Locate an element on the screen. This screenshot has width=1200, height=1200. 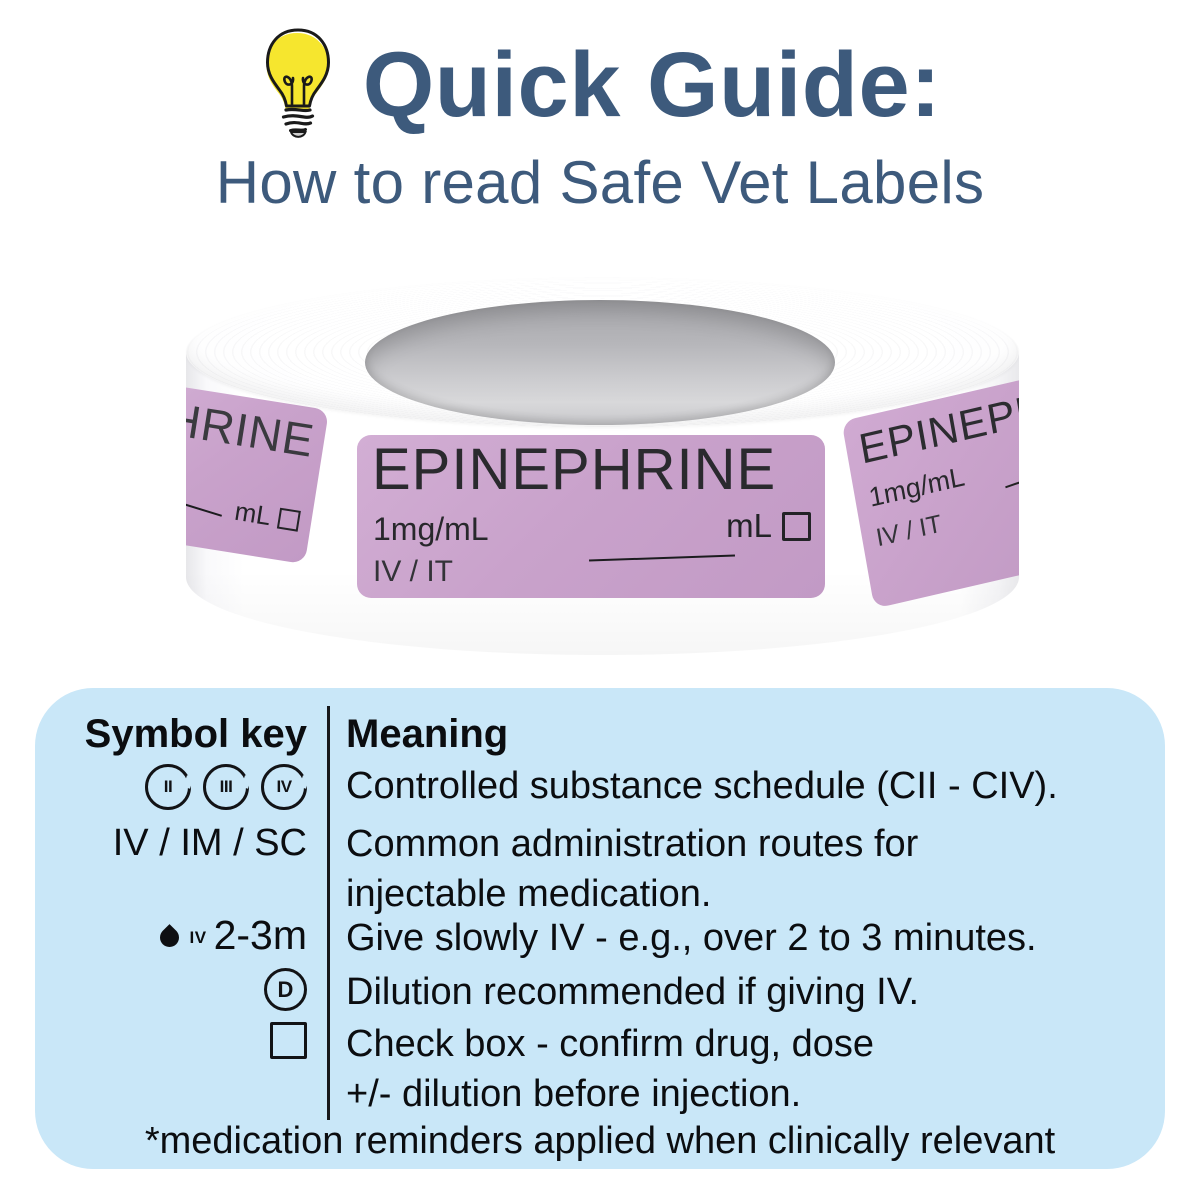
schedule-ii-label: II is located at coordinates (168, 786).